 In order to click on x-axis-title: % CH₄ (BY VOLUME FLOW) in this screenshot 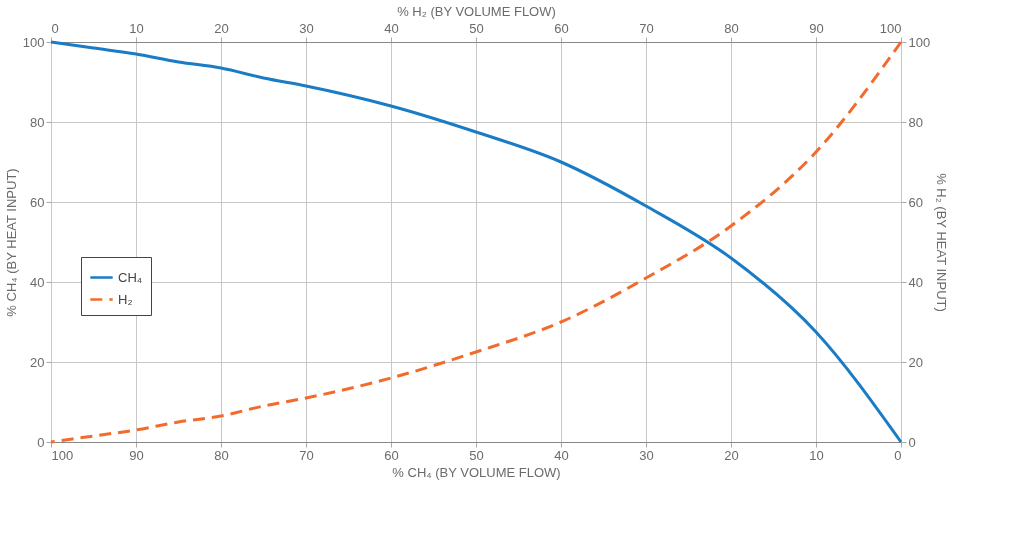, I will do `click(476, 472)`.